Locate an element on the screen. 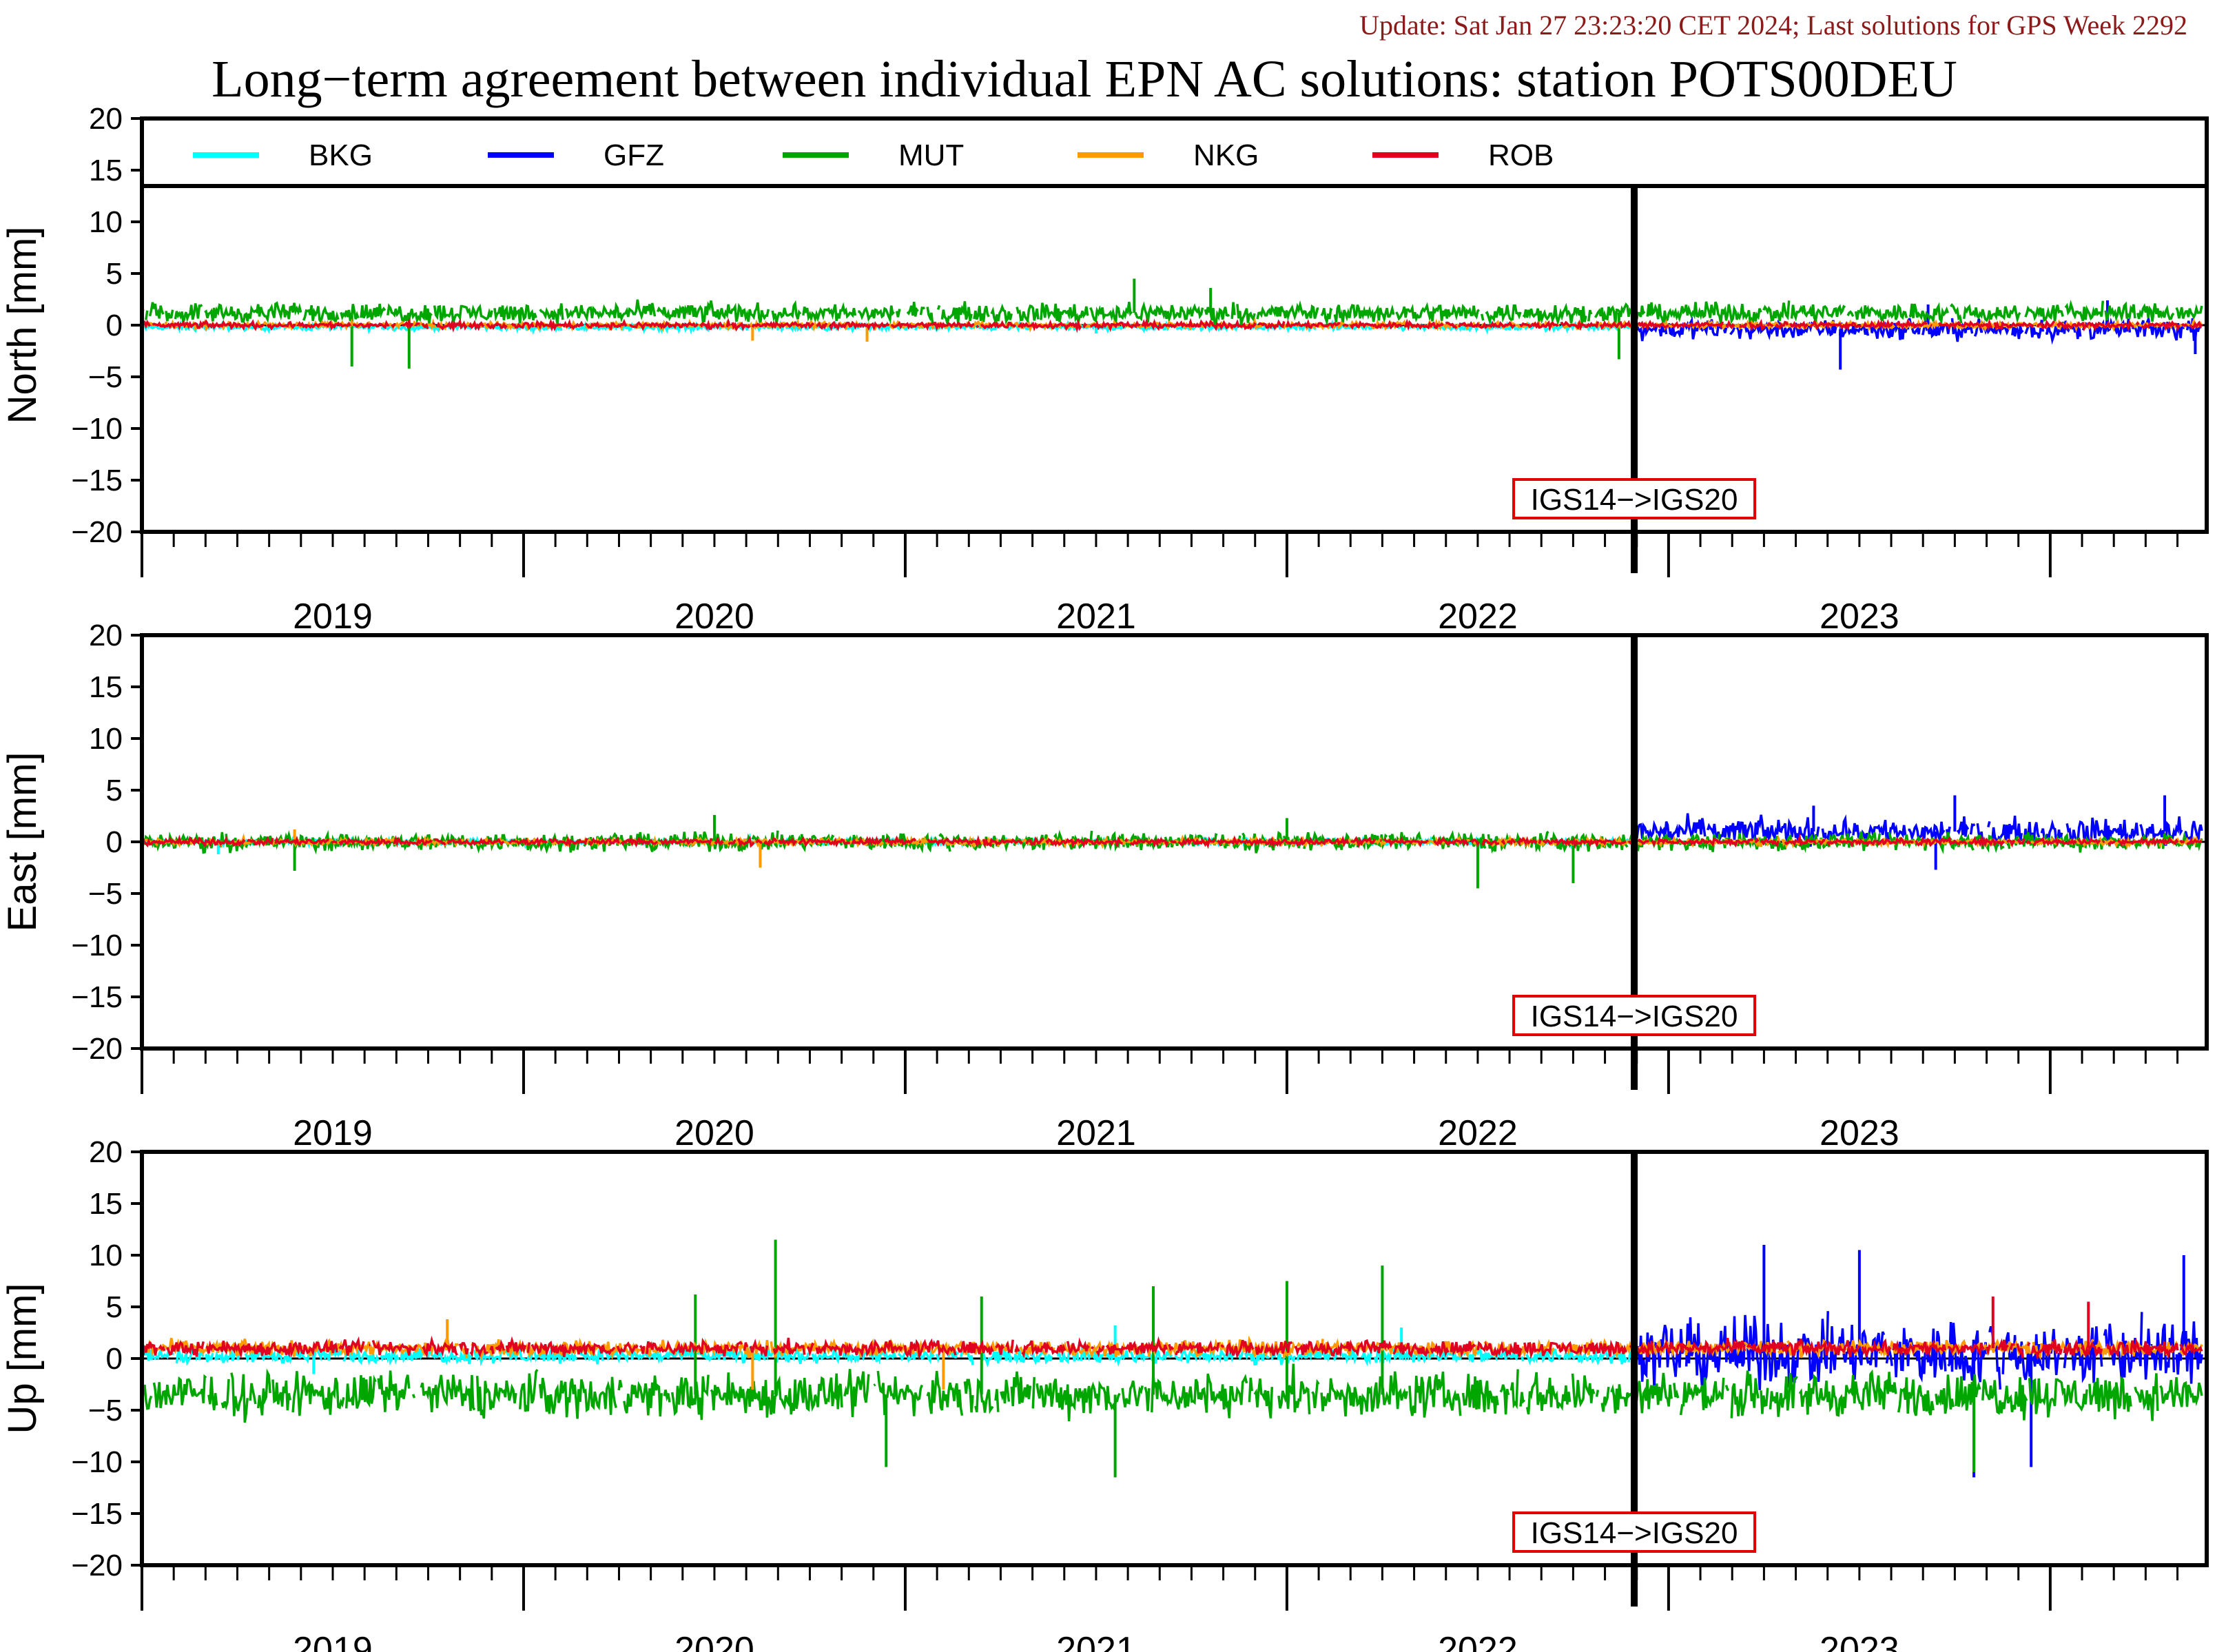  y-axis-label: Up [mm] is located at coordinates (22, 1358).